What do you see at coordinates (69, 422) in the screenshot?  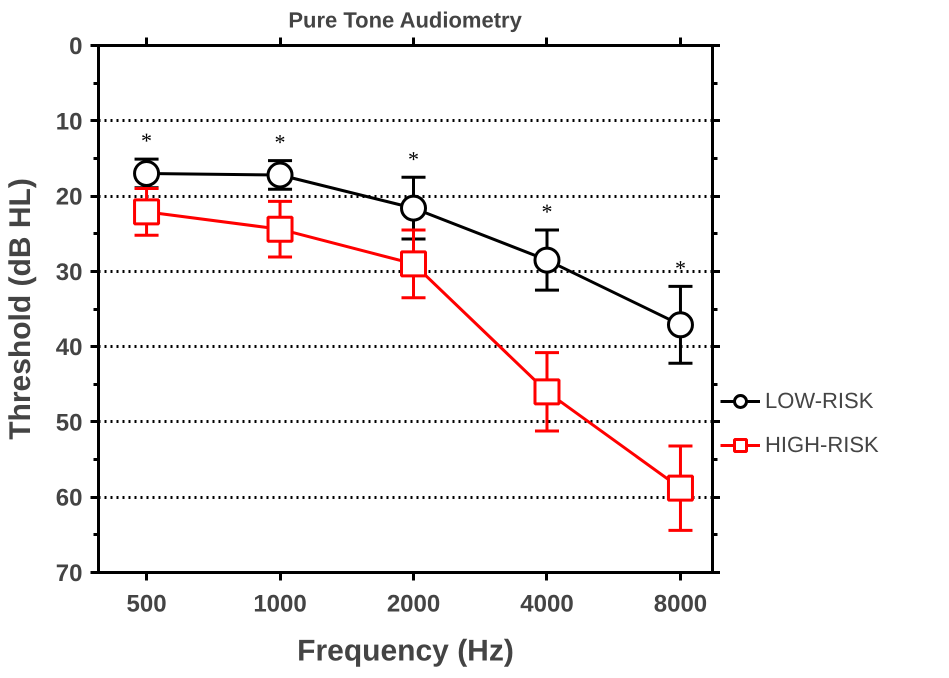 I see `y-tick-label: 50` at bounding box center [69, 422].